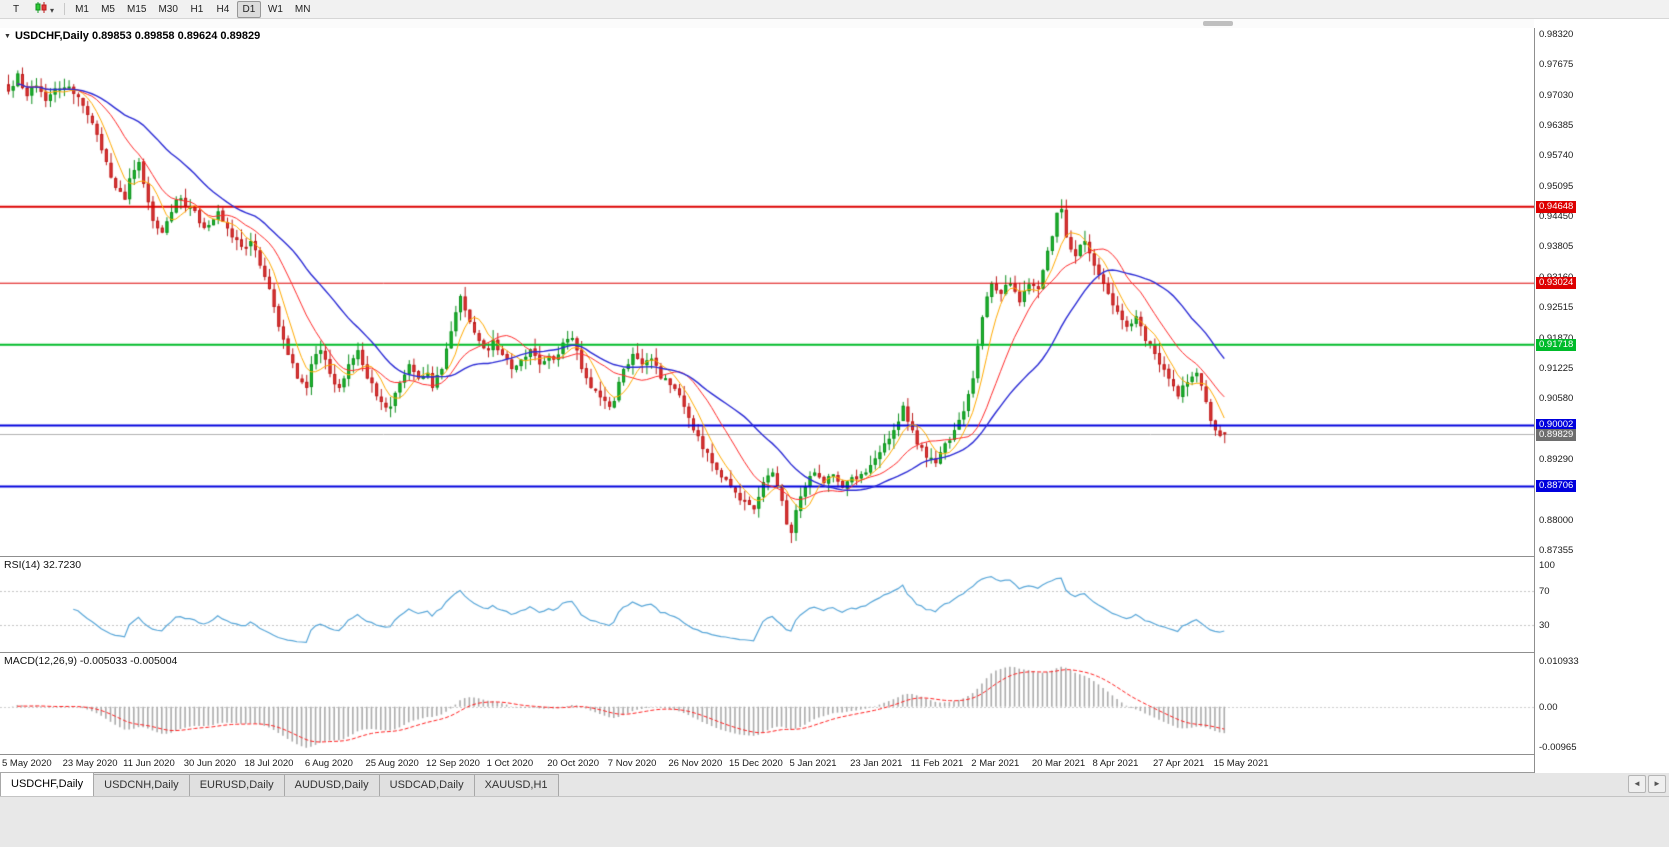  What do you see at coordinates (1548, 707) in the screenshot?
I see `macd-axis-label: 0.00` at bounding box center [1548, 707].